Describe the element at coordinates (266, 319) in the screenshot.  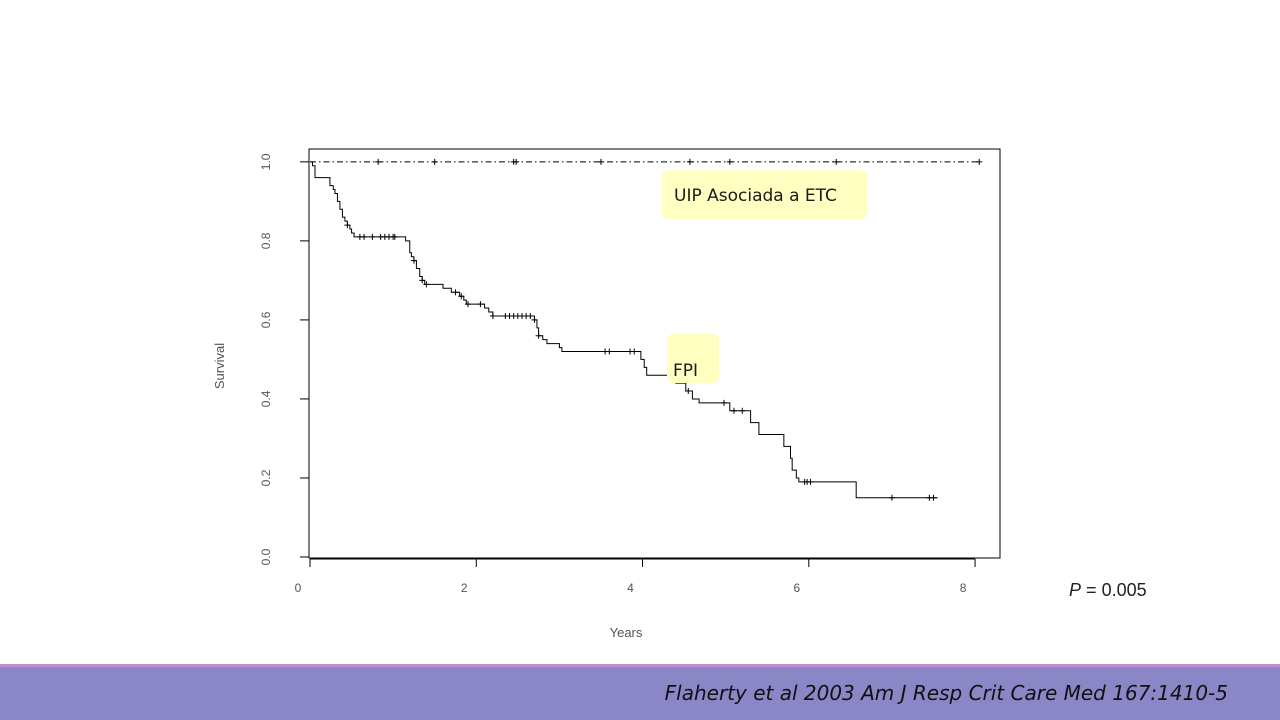
I see `y-tick-label: 0.6` at that location.